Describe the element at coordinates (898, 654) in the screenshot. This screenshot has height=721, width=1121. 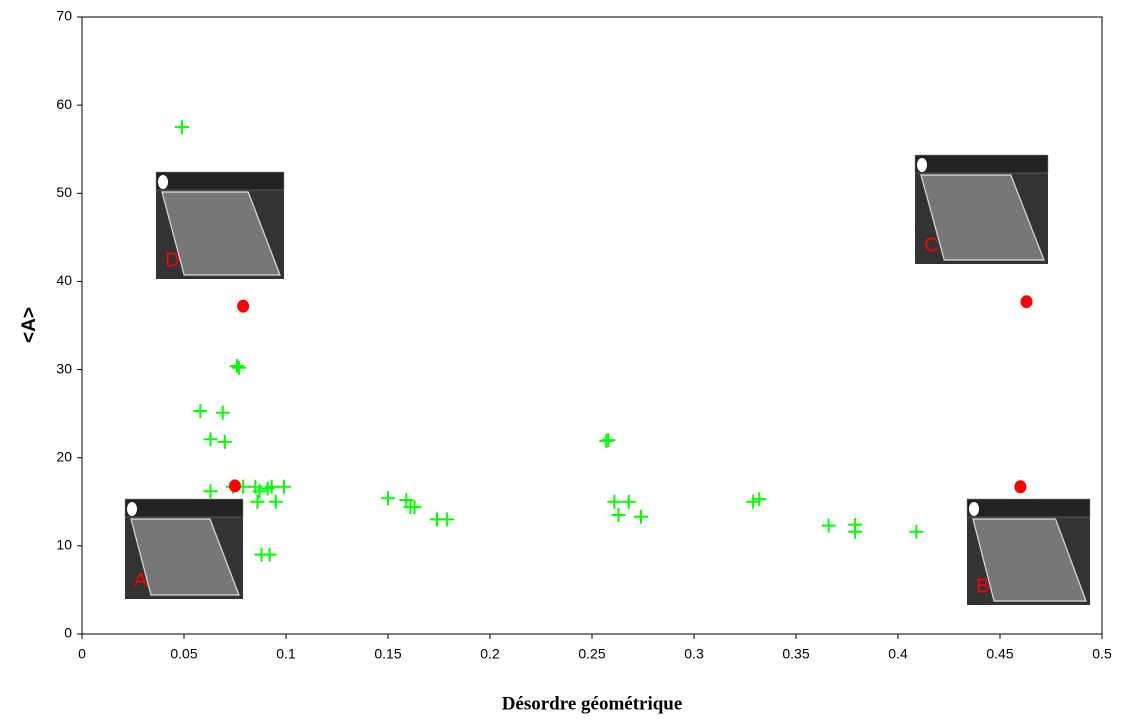
I see `x-tick-label: 0.4` at that location.